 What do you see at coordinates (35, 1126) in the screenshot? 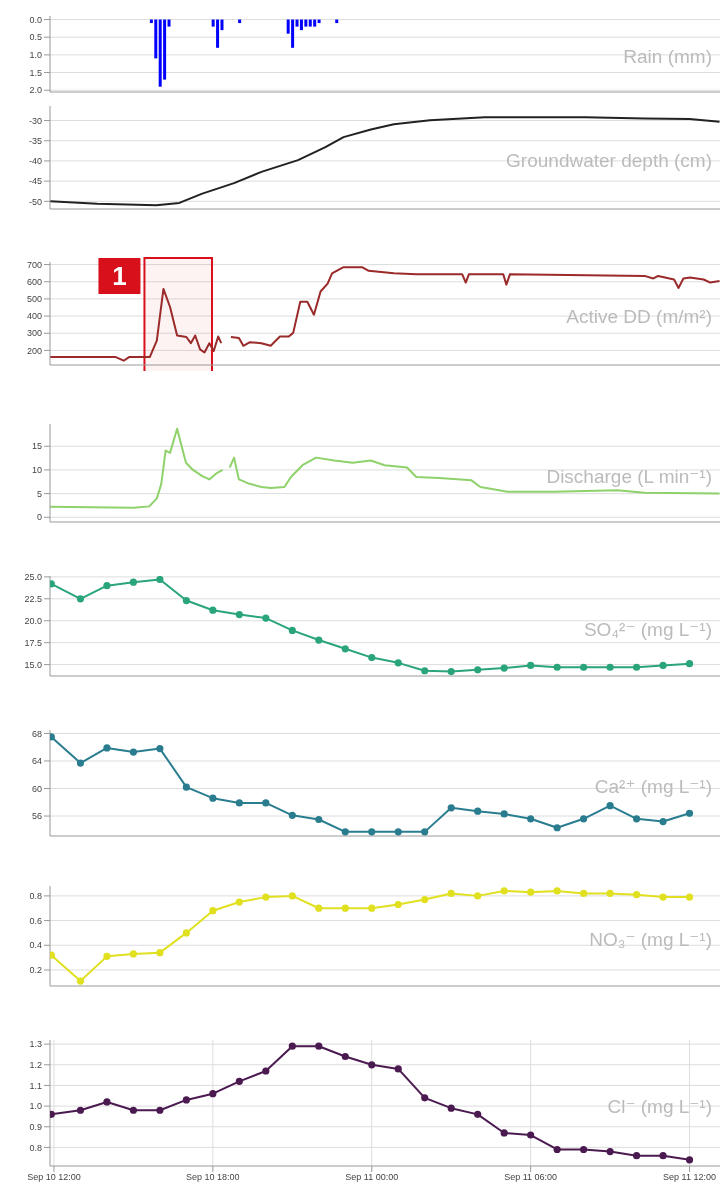
I see `y-tick-label: 0.9` at bounding box center [35, 1126].